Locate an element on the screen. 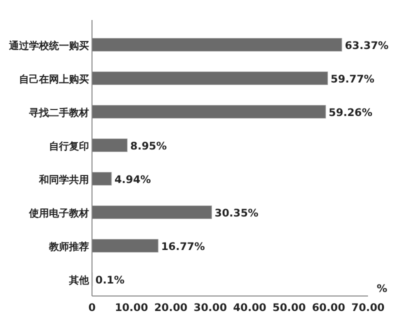  y-tick-label: 和同学共用 is located at coordinates (63, 180).